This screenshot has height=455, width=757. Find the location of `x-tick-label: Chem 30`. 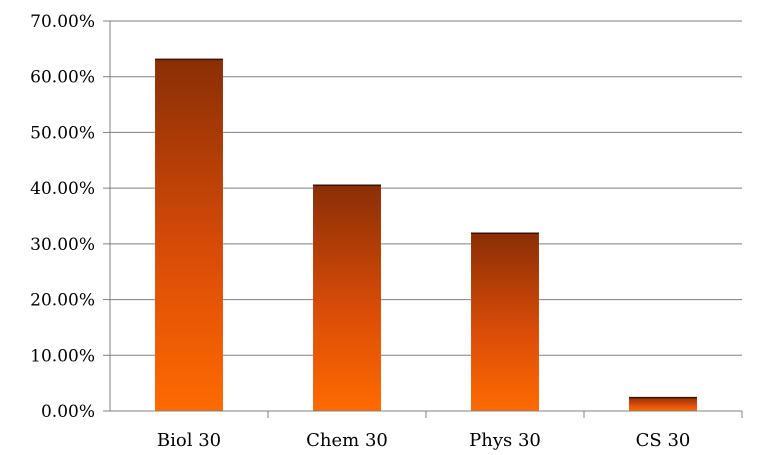

x-tick-label: Chem 30 is located at coordinates (347, 440).